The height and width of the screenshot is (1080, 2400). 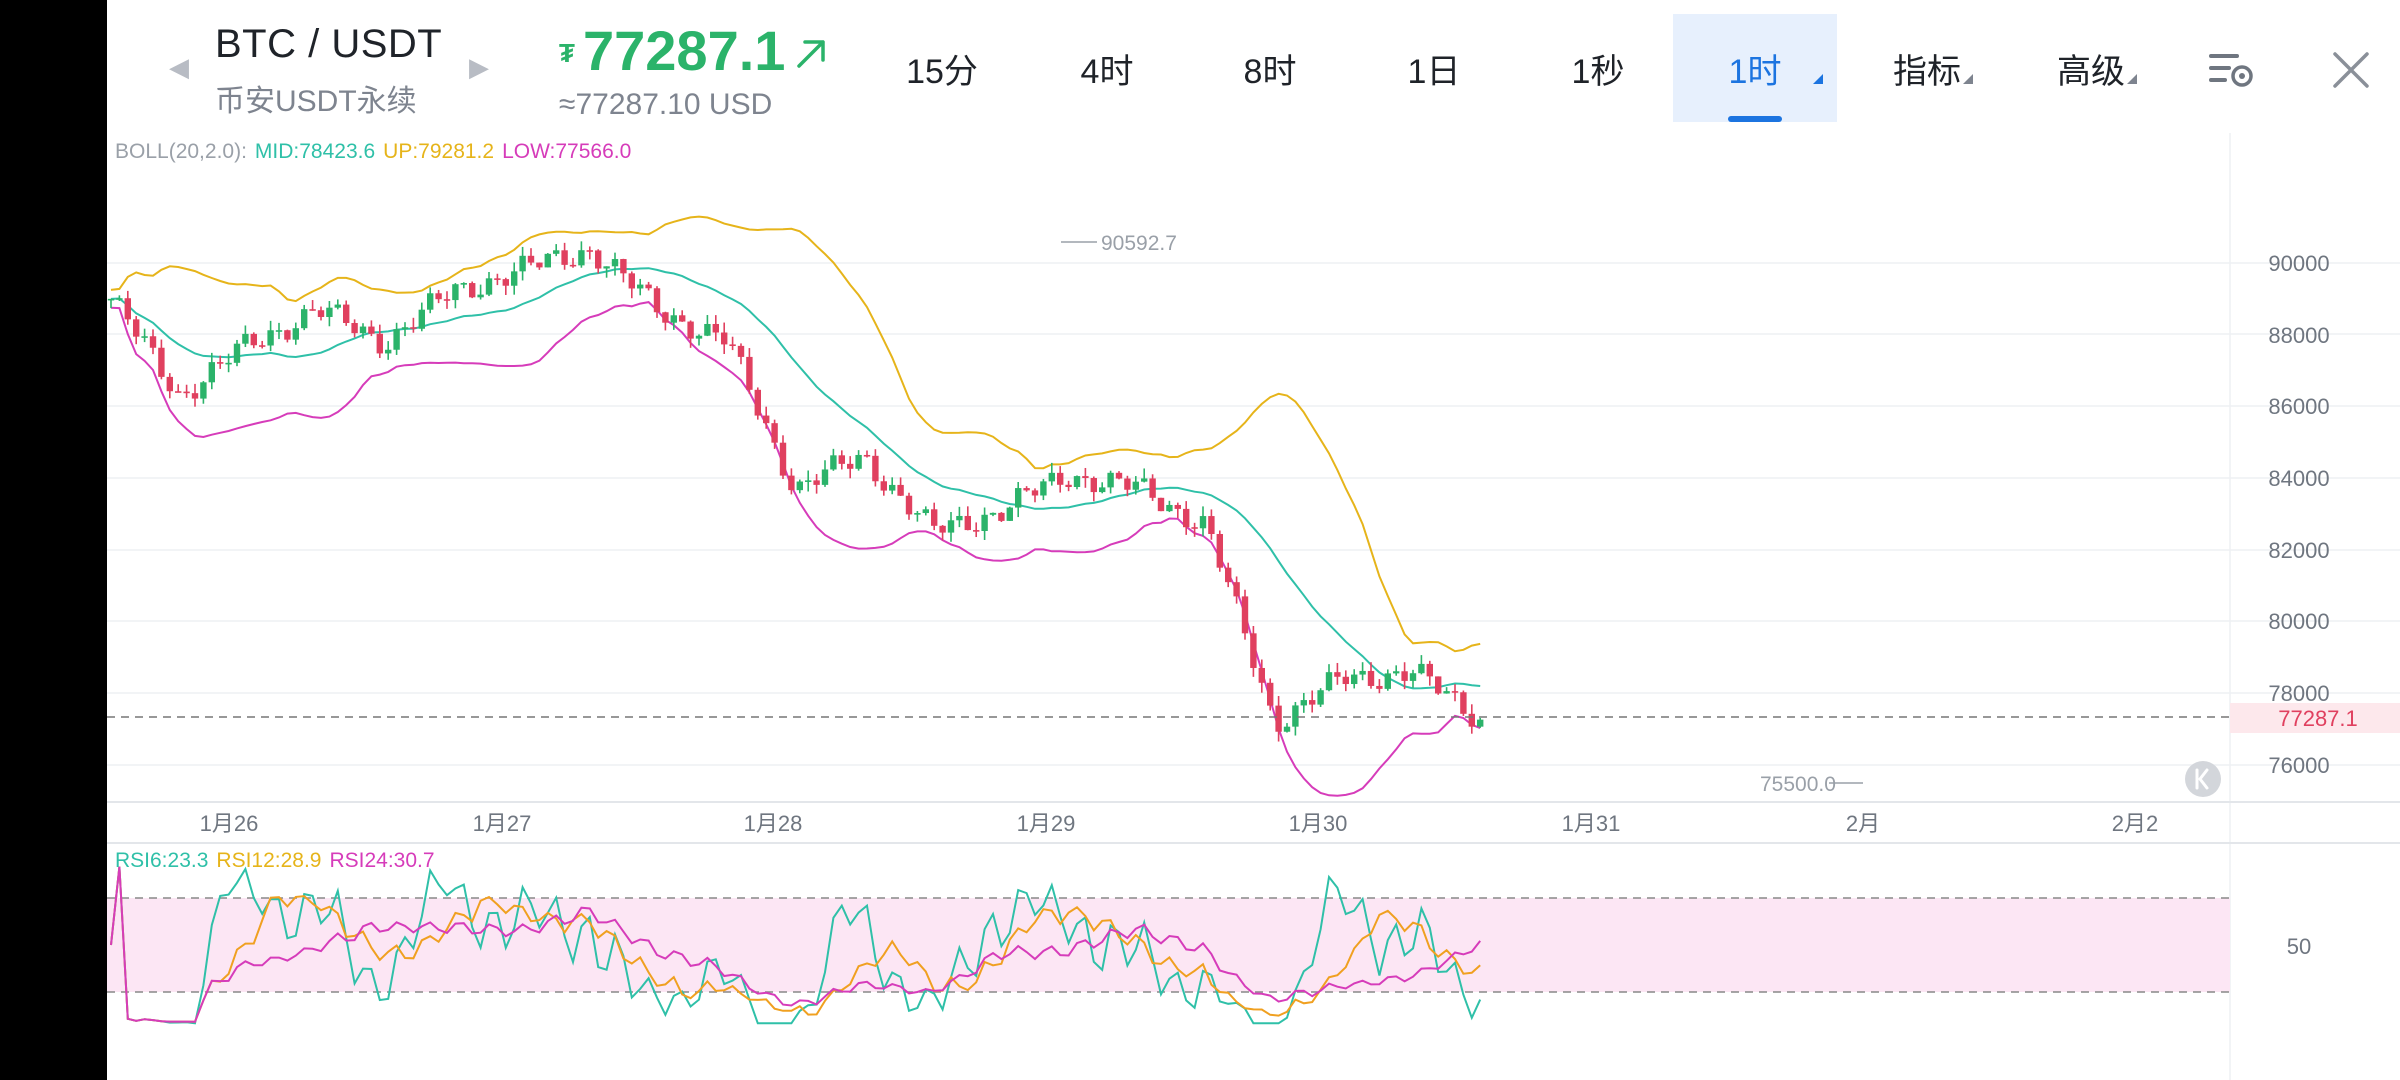 I want to click on prev-pair-icon: ◀, so click(x=179, y=66).